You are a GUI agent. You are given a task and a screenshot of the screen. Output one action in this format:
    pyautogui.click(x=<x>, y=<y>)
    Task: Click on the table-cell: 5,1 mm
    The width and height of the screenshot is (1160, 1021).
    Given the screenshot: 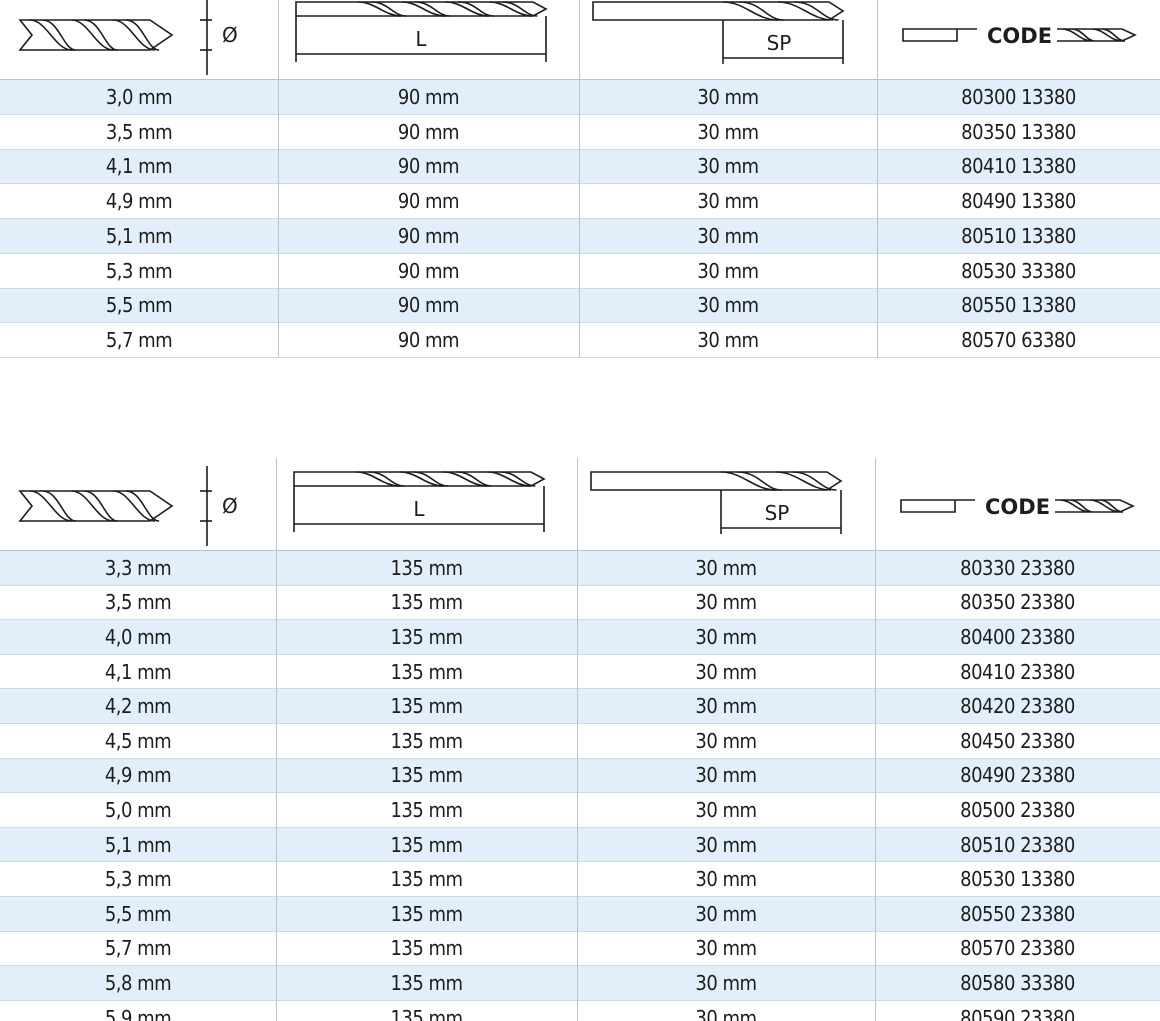 What is the action you would take?
    pyautogui.click(x=138, y=844)
    